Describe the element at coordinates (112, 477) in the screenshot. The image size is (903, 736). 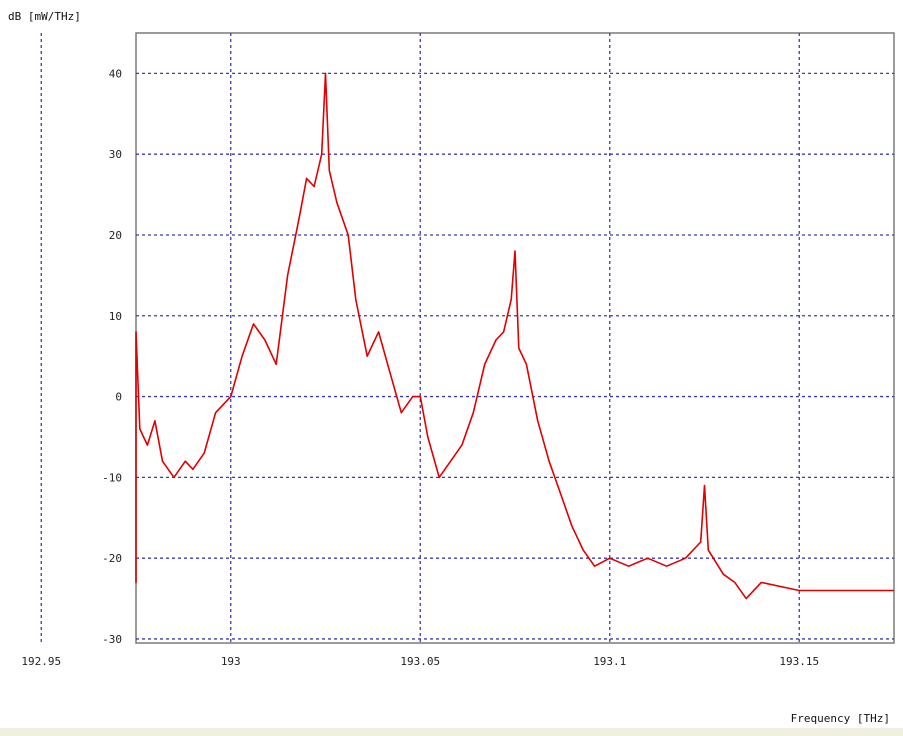
I see `y-tick-label: -10` at that location.